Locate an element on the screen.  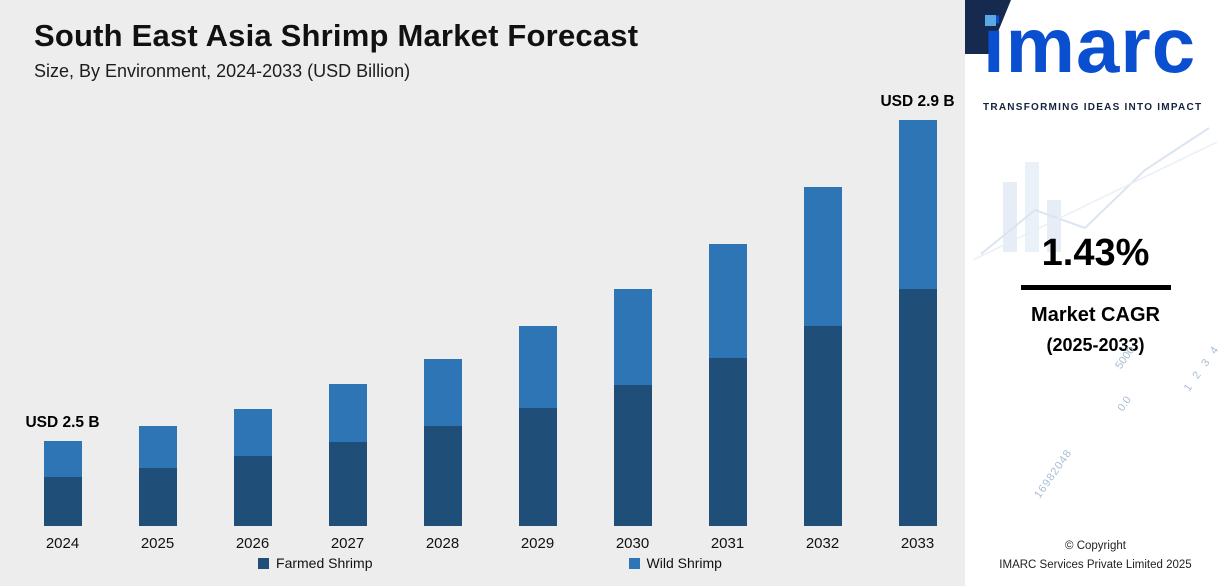
bar-segment-wild-shrimp-2028 is located at coordinates (442, 392).